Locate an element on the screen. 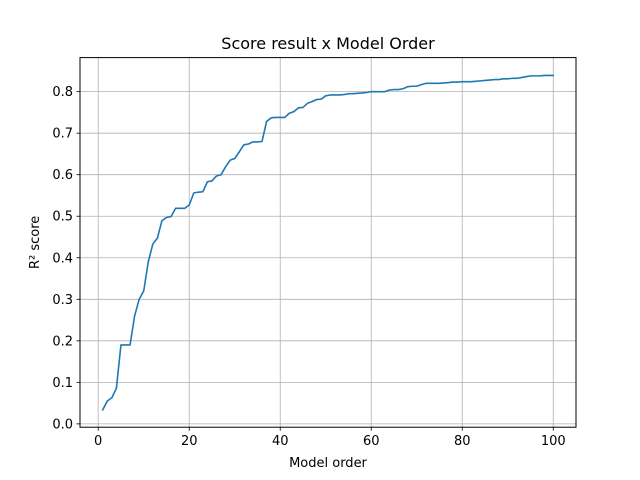 The image size is (640, 480). y-tick-label: 0.1 is located at coordinates (62, 383).